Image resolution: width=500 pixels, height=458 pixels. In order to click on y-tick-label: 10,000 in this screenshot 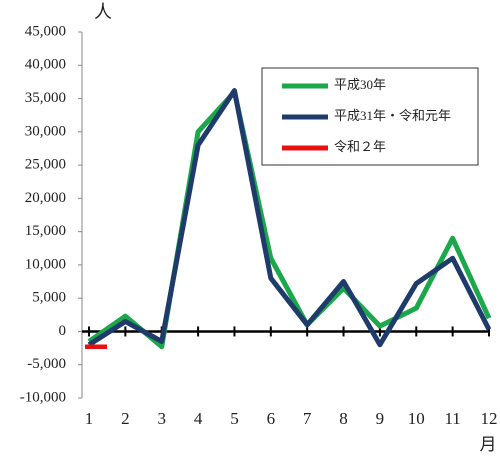, I will do `click(45, 264)`.